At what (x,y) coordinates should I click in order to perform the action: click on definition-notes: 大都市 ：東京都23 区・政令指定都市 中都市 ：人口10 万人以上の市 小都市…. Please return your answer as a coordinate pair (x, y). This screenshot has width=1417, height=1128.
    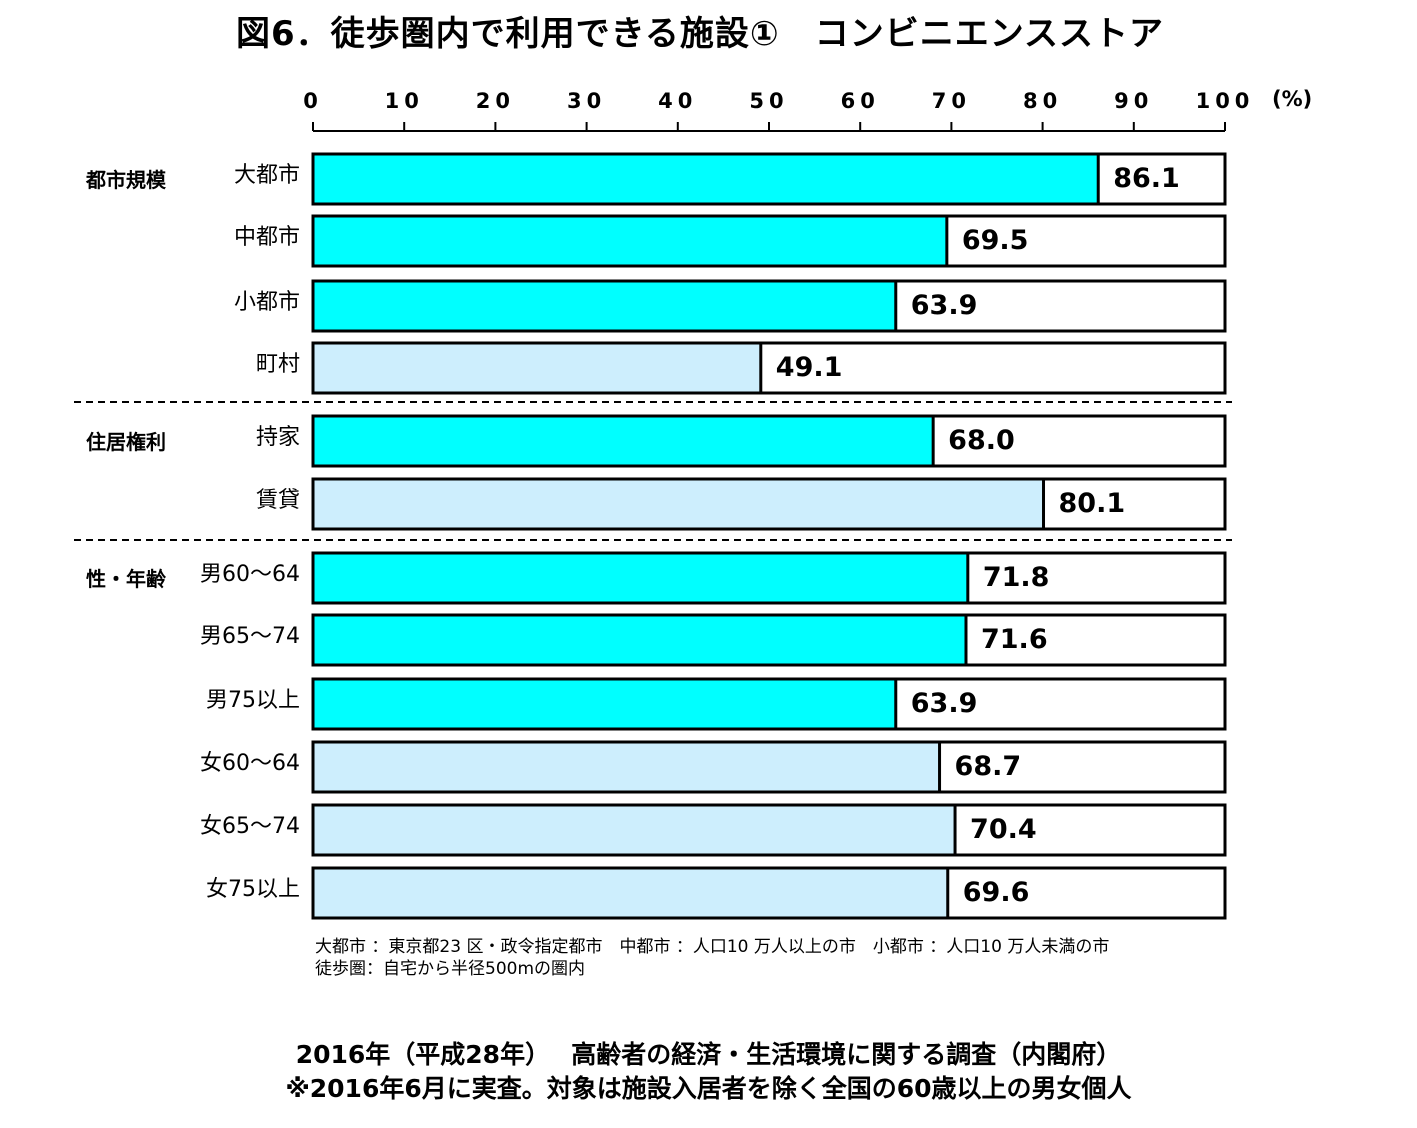
    Looking at the image, I should click on (712, 958).